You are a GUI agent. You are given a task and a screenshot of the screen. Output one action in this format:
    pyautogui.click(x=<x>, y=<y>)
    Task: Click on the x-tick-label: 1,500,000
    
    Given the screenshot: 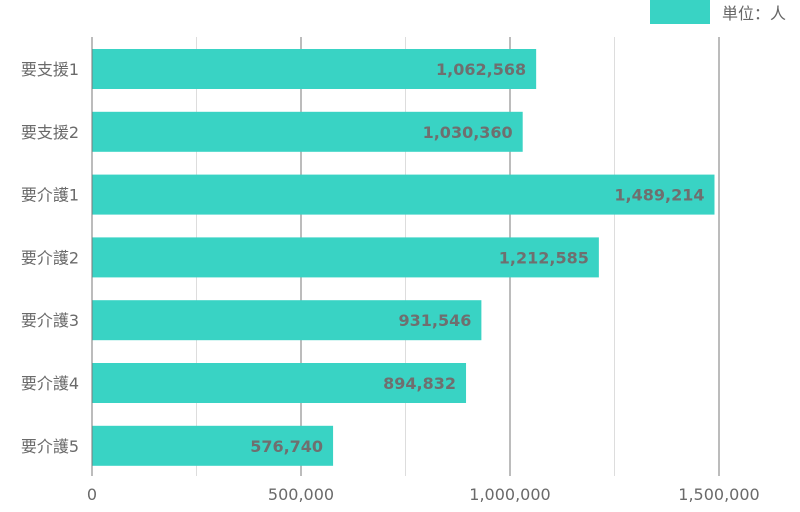 What is the action you would take?
    pyautogui.click(x=718, y=494)
    